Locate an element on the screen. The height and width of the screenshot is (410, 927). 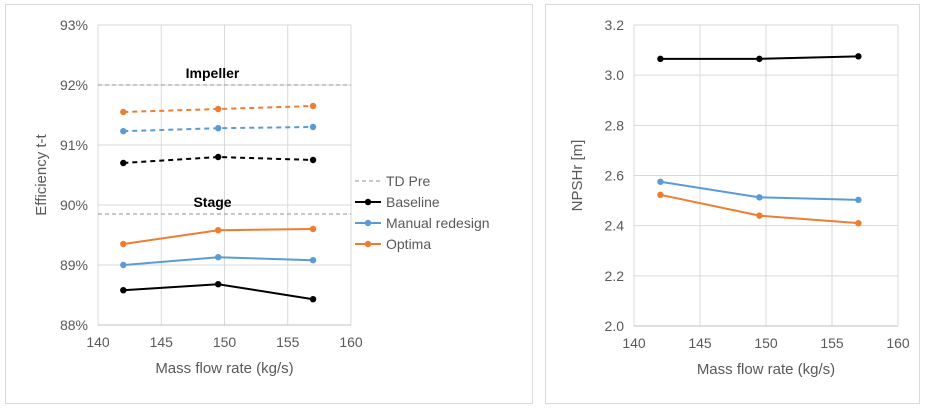
y-tick-label: 92% is located at coordinates (74, 85).